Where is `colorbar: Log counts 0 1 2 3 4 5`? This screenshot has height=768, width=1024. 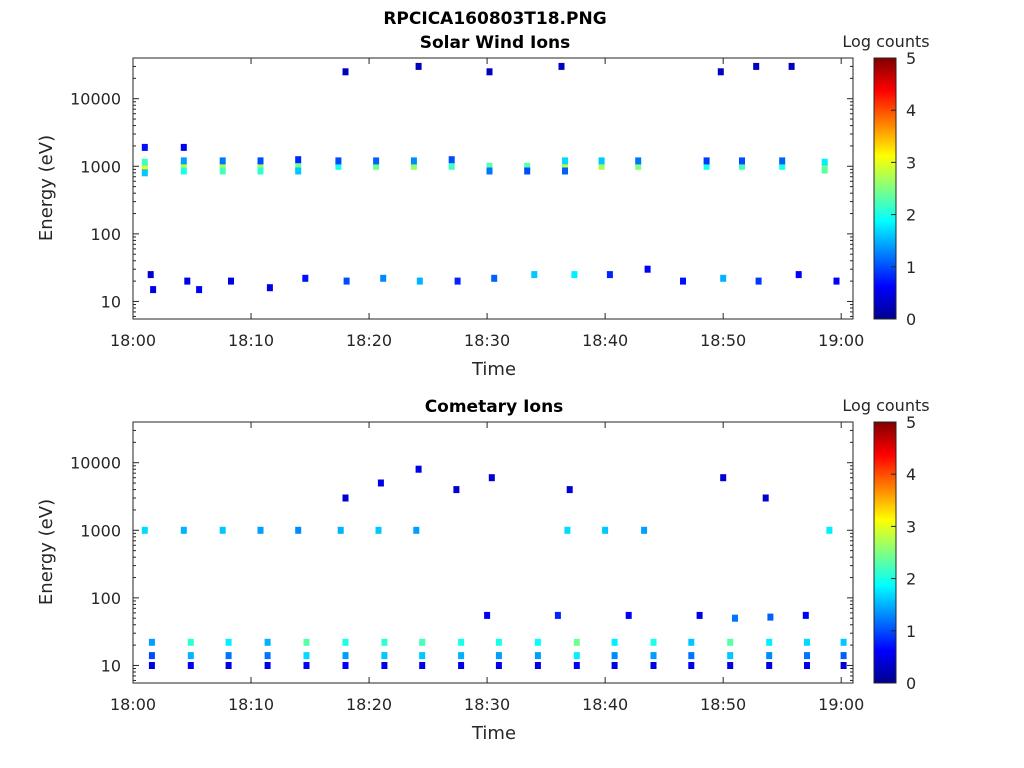 colorbar: Log counts 0 1 2 3 4 5 is located at coordinates (885, 180).